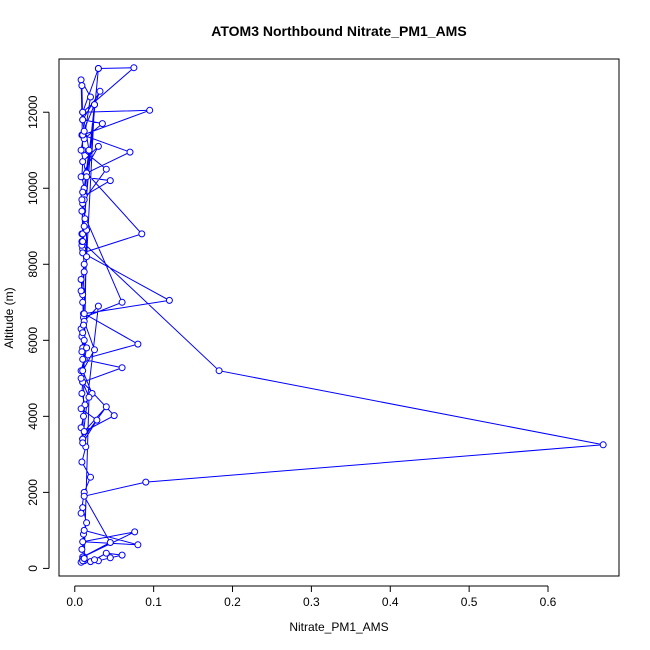  I want to click on x-tick-label: 0.4, so click(390, 602).